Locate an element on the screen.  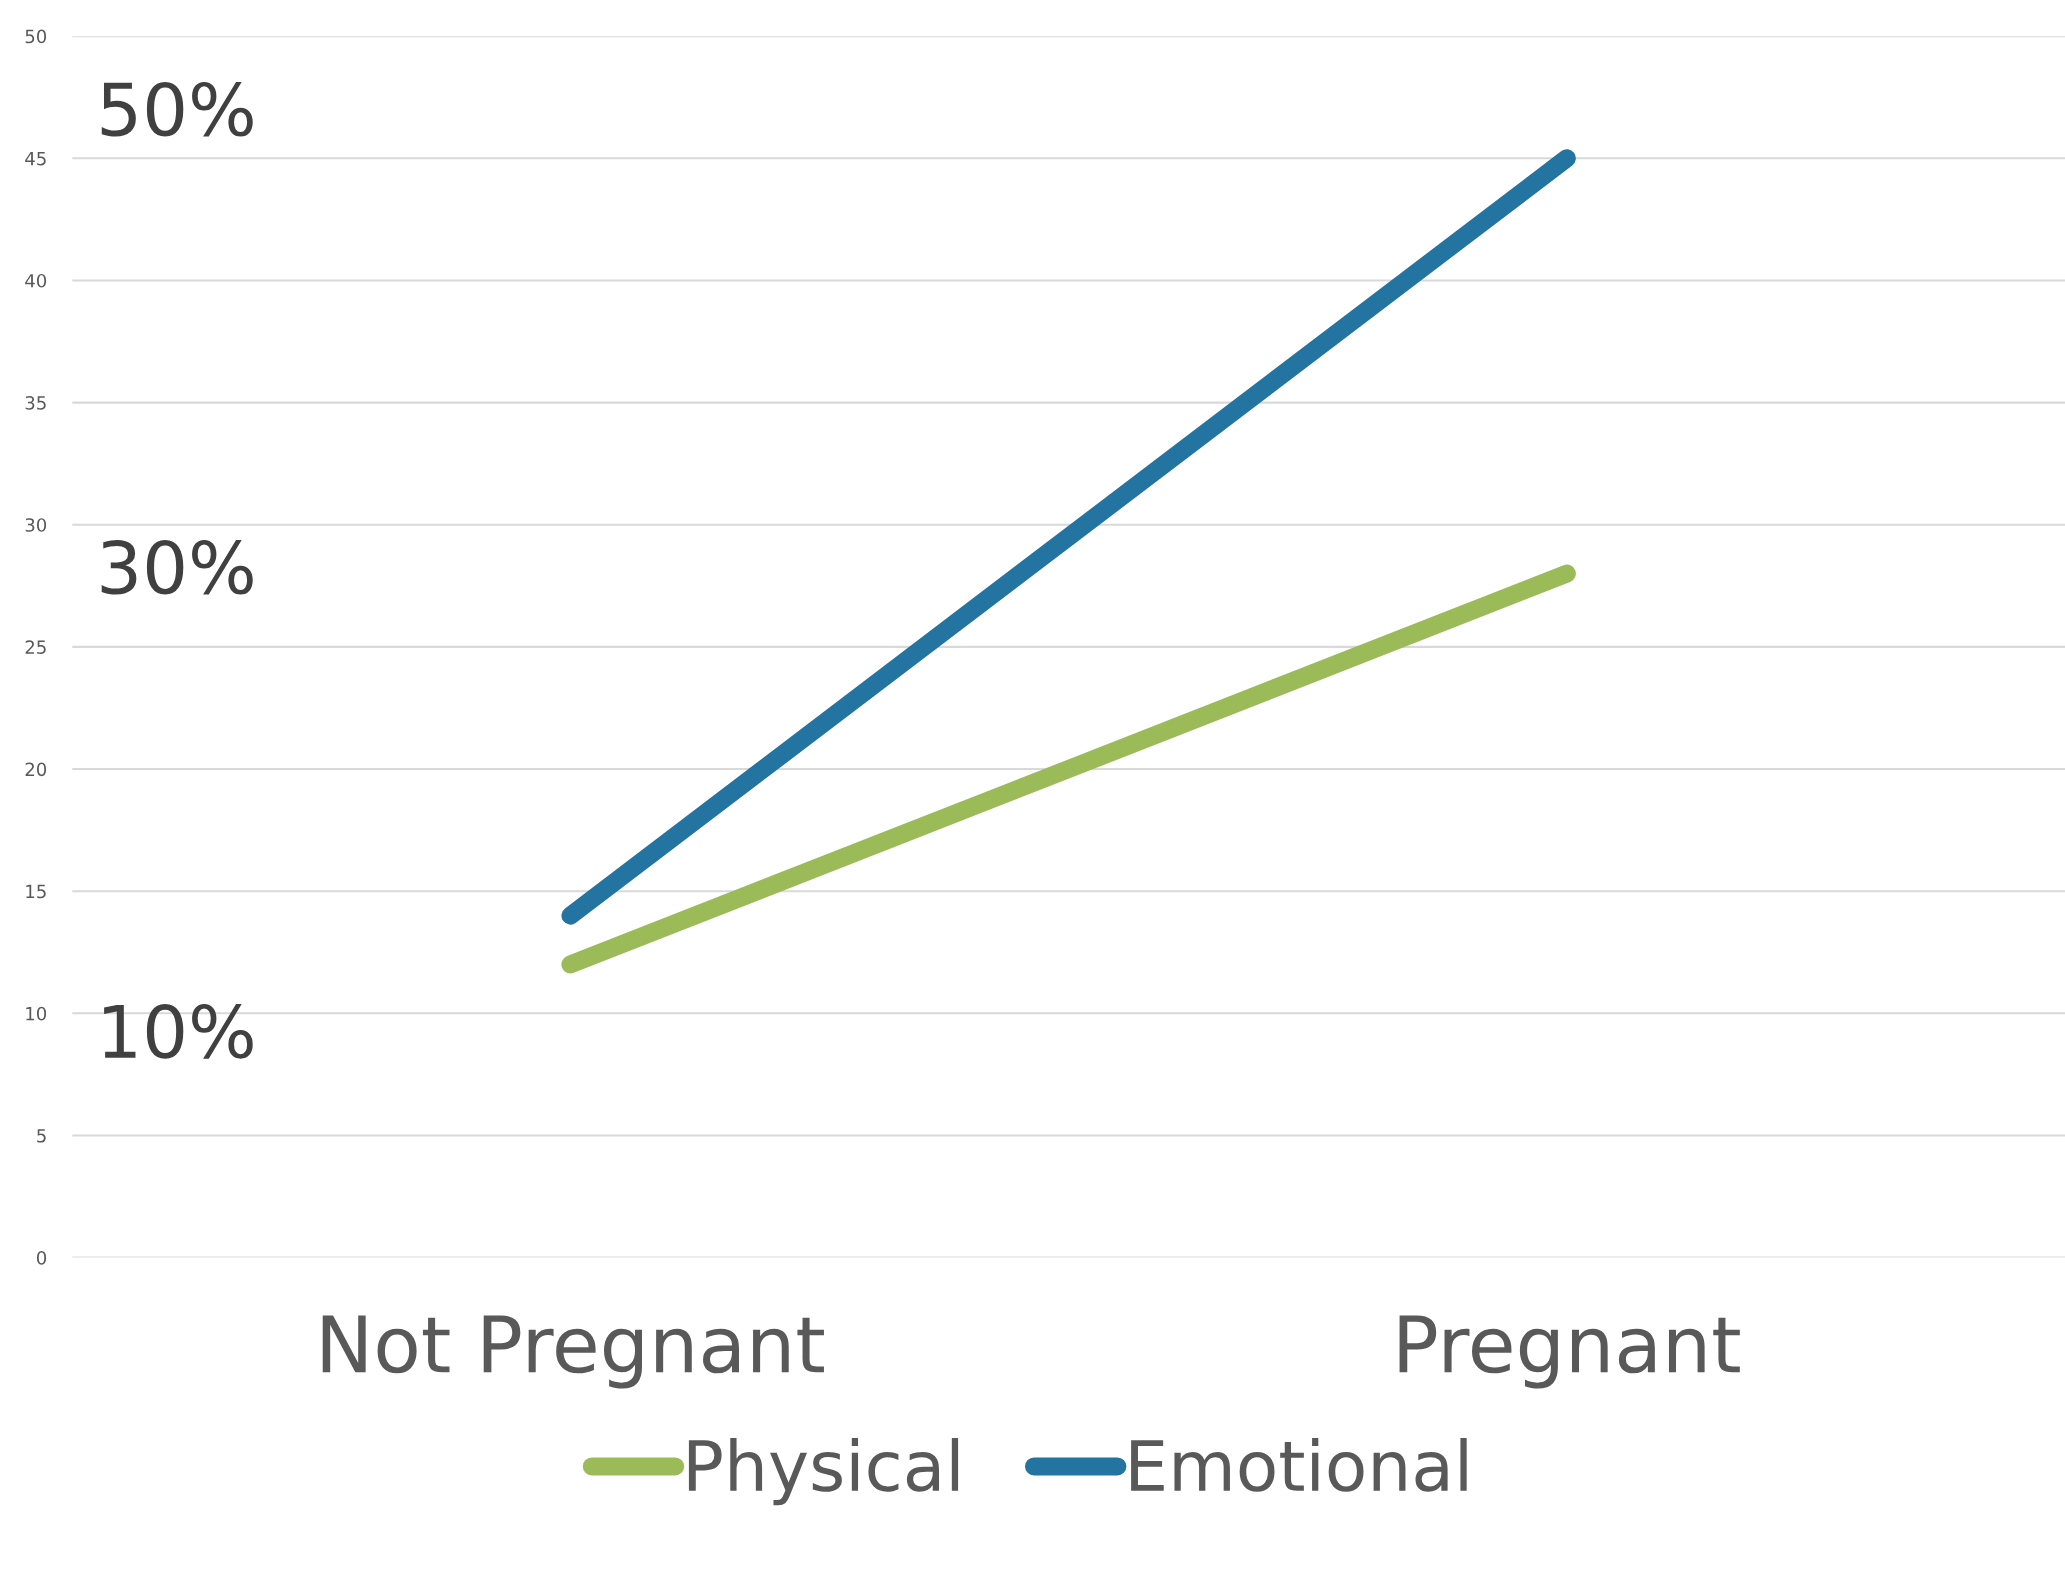
y-tick-label: 50 is located at coordinates (36, 36).